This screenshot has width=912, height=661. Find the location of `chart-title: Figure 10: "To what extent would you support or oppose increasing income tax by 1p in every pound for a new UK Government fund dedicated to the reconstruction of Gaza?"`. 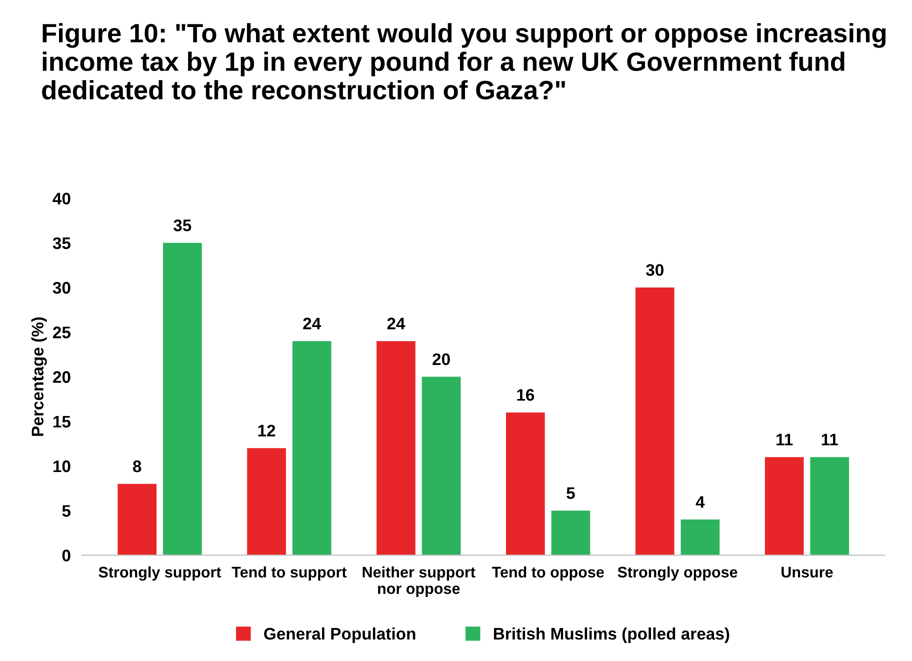

chart-title: Figure 10: "To what extent would you support or oppose increasing income tax by 1p in every pound for a new UK Government fund dedicated to the reconstruction of Gaza?" is located at coordinates (464, 61).